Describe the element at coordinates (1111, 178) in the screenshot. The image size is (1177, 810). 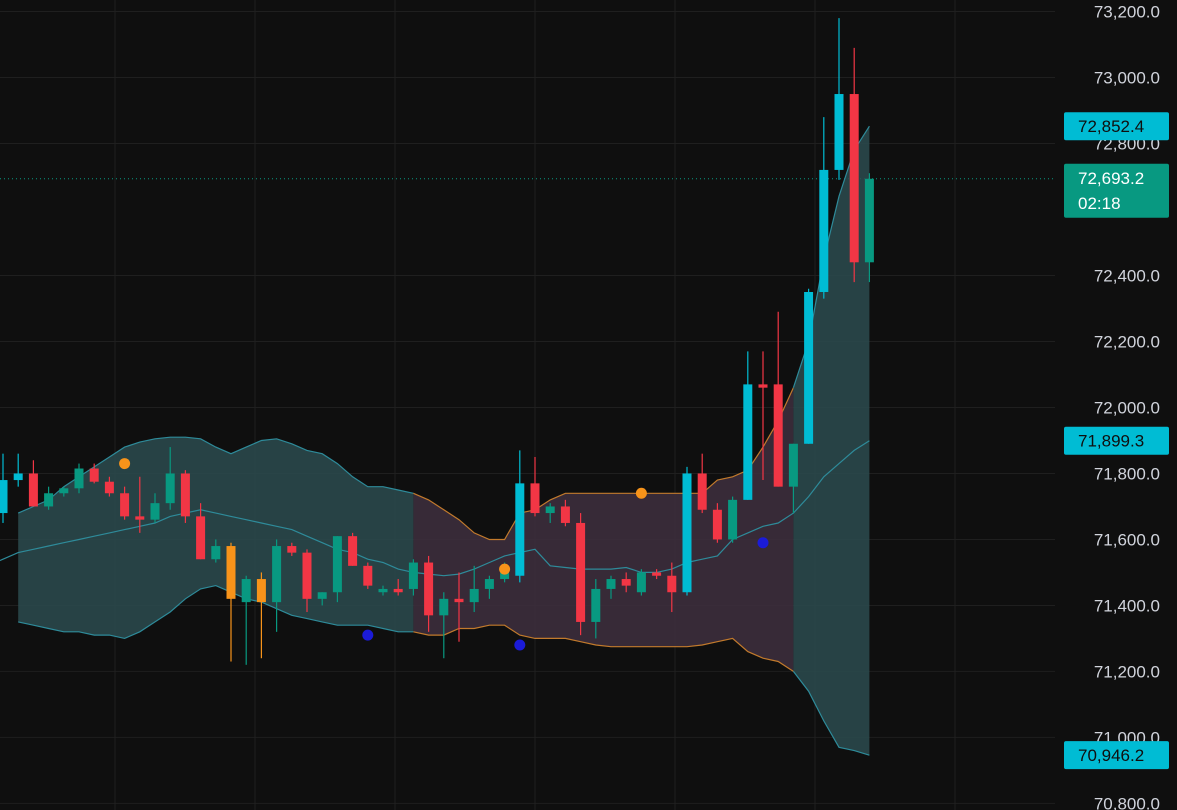
I see `current-price-badge-label: 72,693.2` at that location.